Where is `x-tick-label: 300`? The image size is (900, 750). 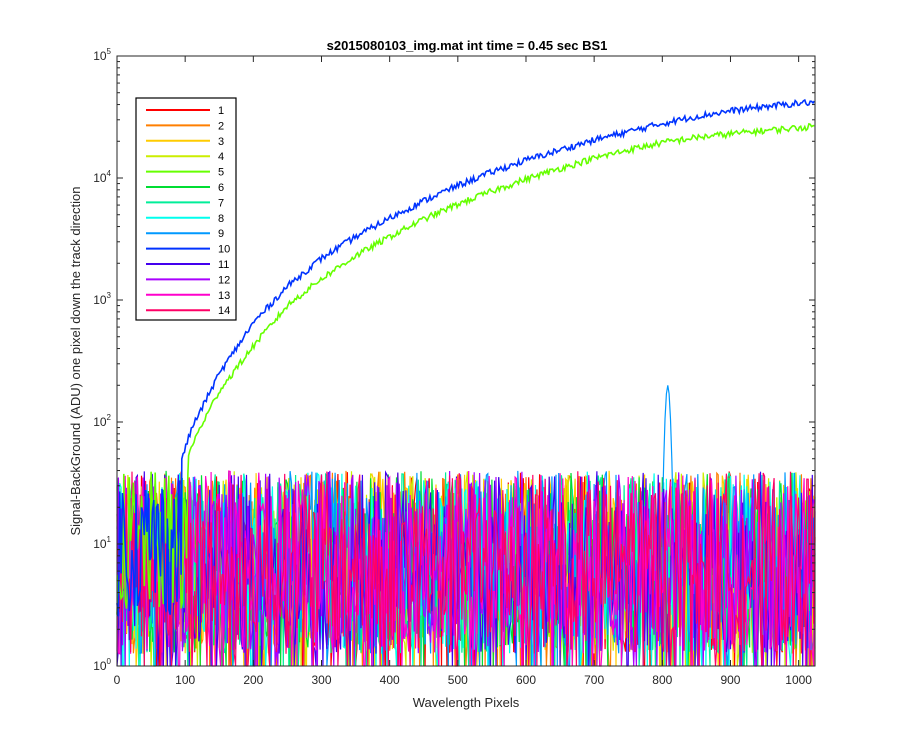
x-tick-label: 300 is located at coordinates (321, 680).